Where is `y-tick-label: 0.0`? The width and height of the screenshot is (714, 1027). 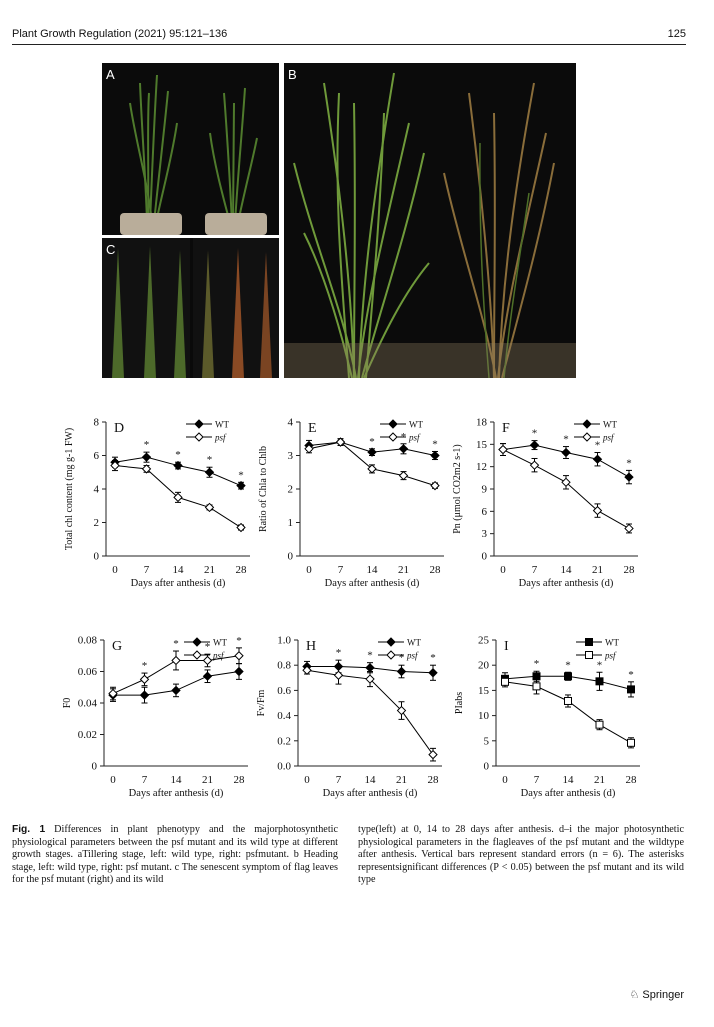 y-tick-label: 0.0 is located at coordinates (284, 767).